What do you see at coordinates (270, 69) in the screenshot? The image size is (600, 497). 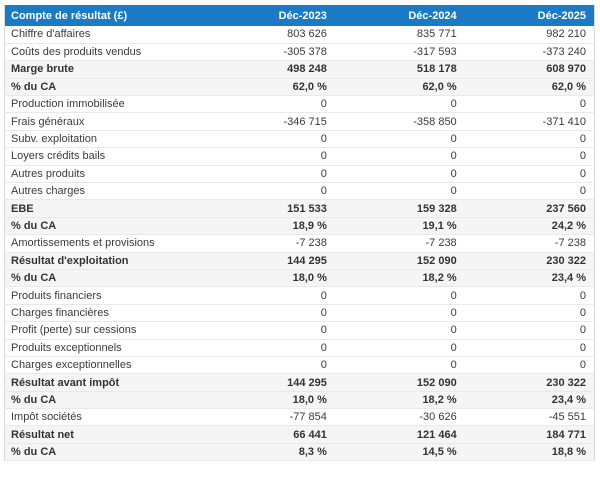 I see `row-value: 498 248` at bounding box center [270, 69].